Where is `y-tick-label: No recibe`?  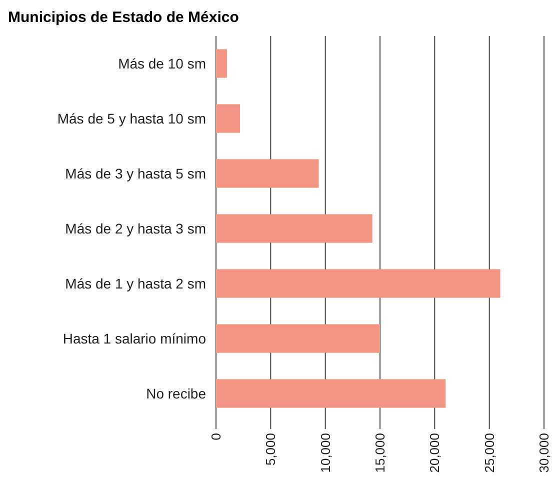 y-tick-label: No recibe is located at coordinates (176, 393).